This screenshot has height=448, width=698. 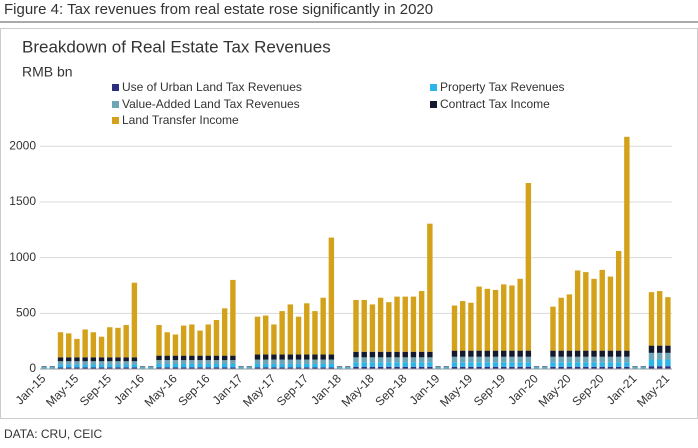 What do you see at coordinates (433, 104) in the screenshot?
I see `legend-swatch` at bounding box center [433, 104].